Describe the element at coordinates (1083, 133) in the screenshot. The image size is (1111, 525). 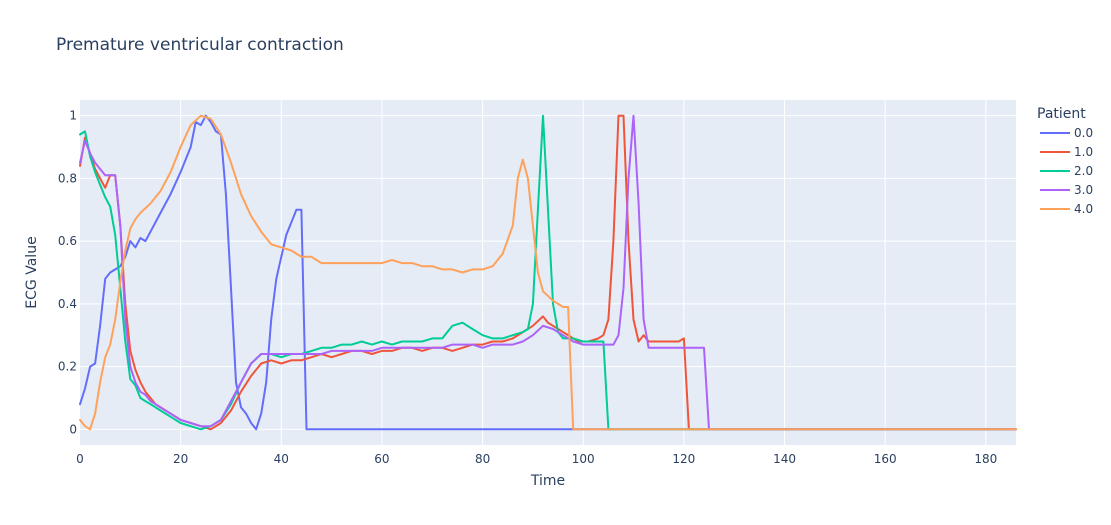
I see `legend-label: 0.0` at that location.